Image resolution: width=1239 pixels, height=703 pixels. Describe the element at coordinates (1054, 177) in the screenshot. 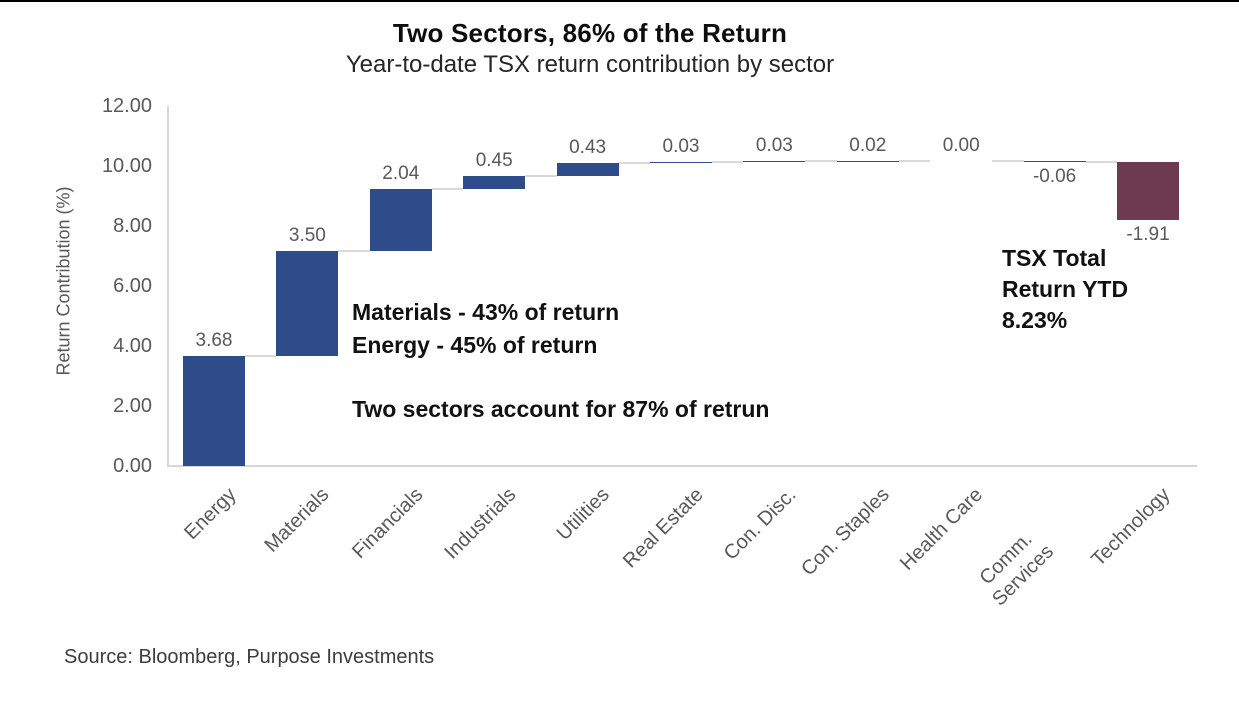

I see `bar-value-label-comm-services: -0.06` at that location.